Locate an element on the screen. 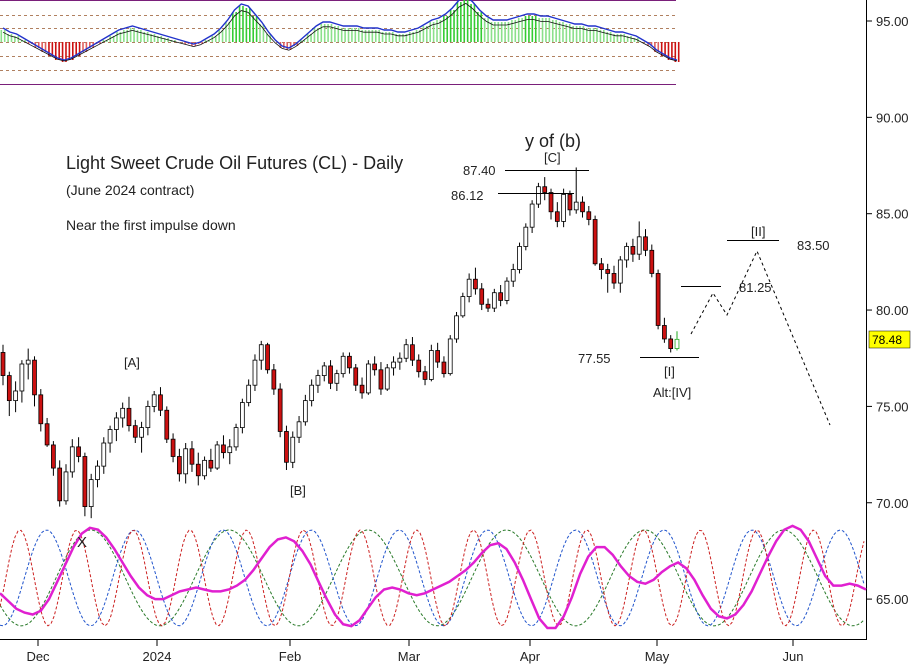 Image resolution: width=924 pixels, height=671 pixels. time-tick-label: 2024 is located at coordinates (157, 656).